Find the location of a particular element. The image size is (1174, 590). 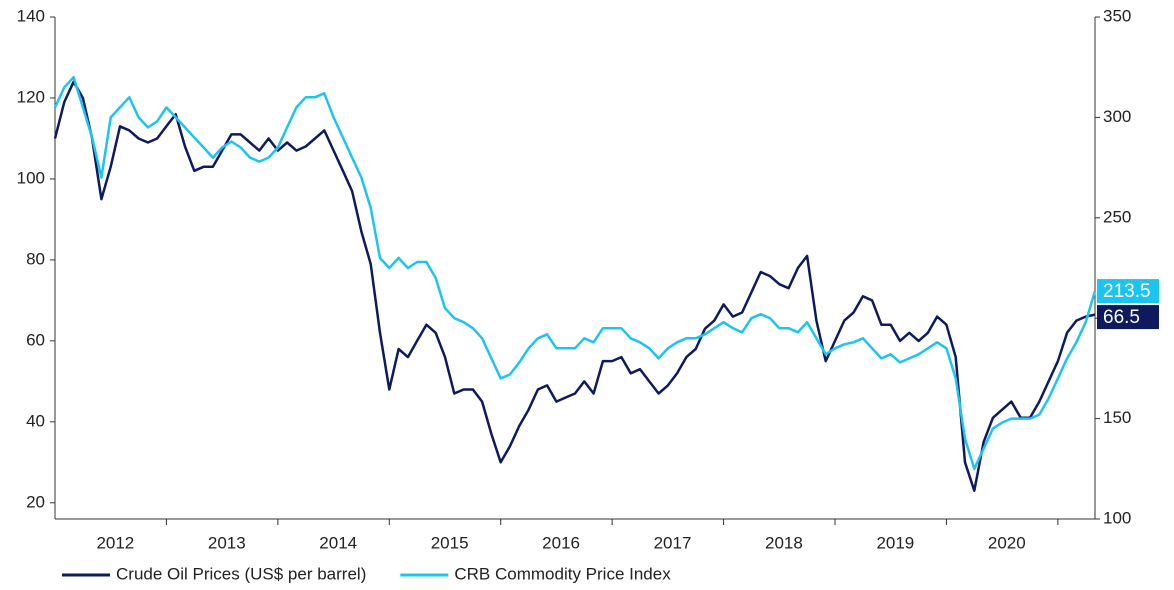

y2-tick-label: 150 is located at coordinates (1117, 417).